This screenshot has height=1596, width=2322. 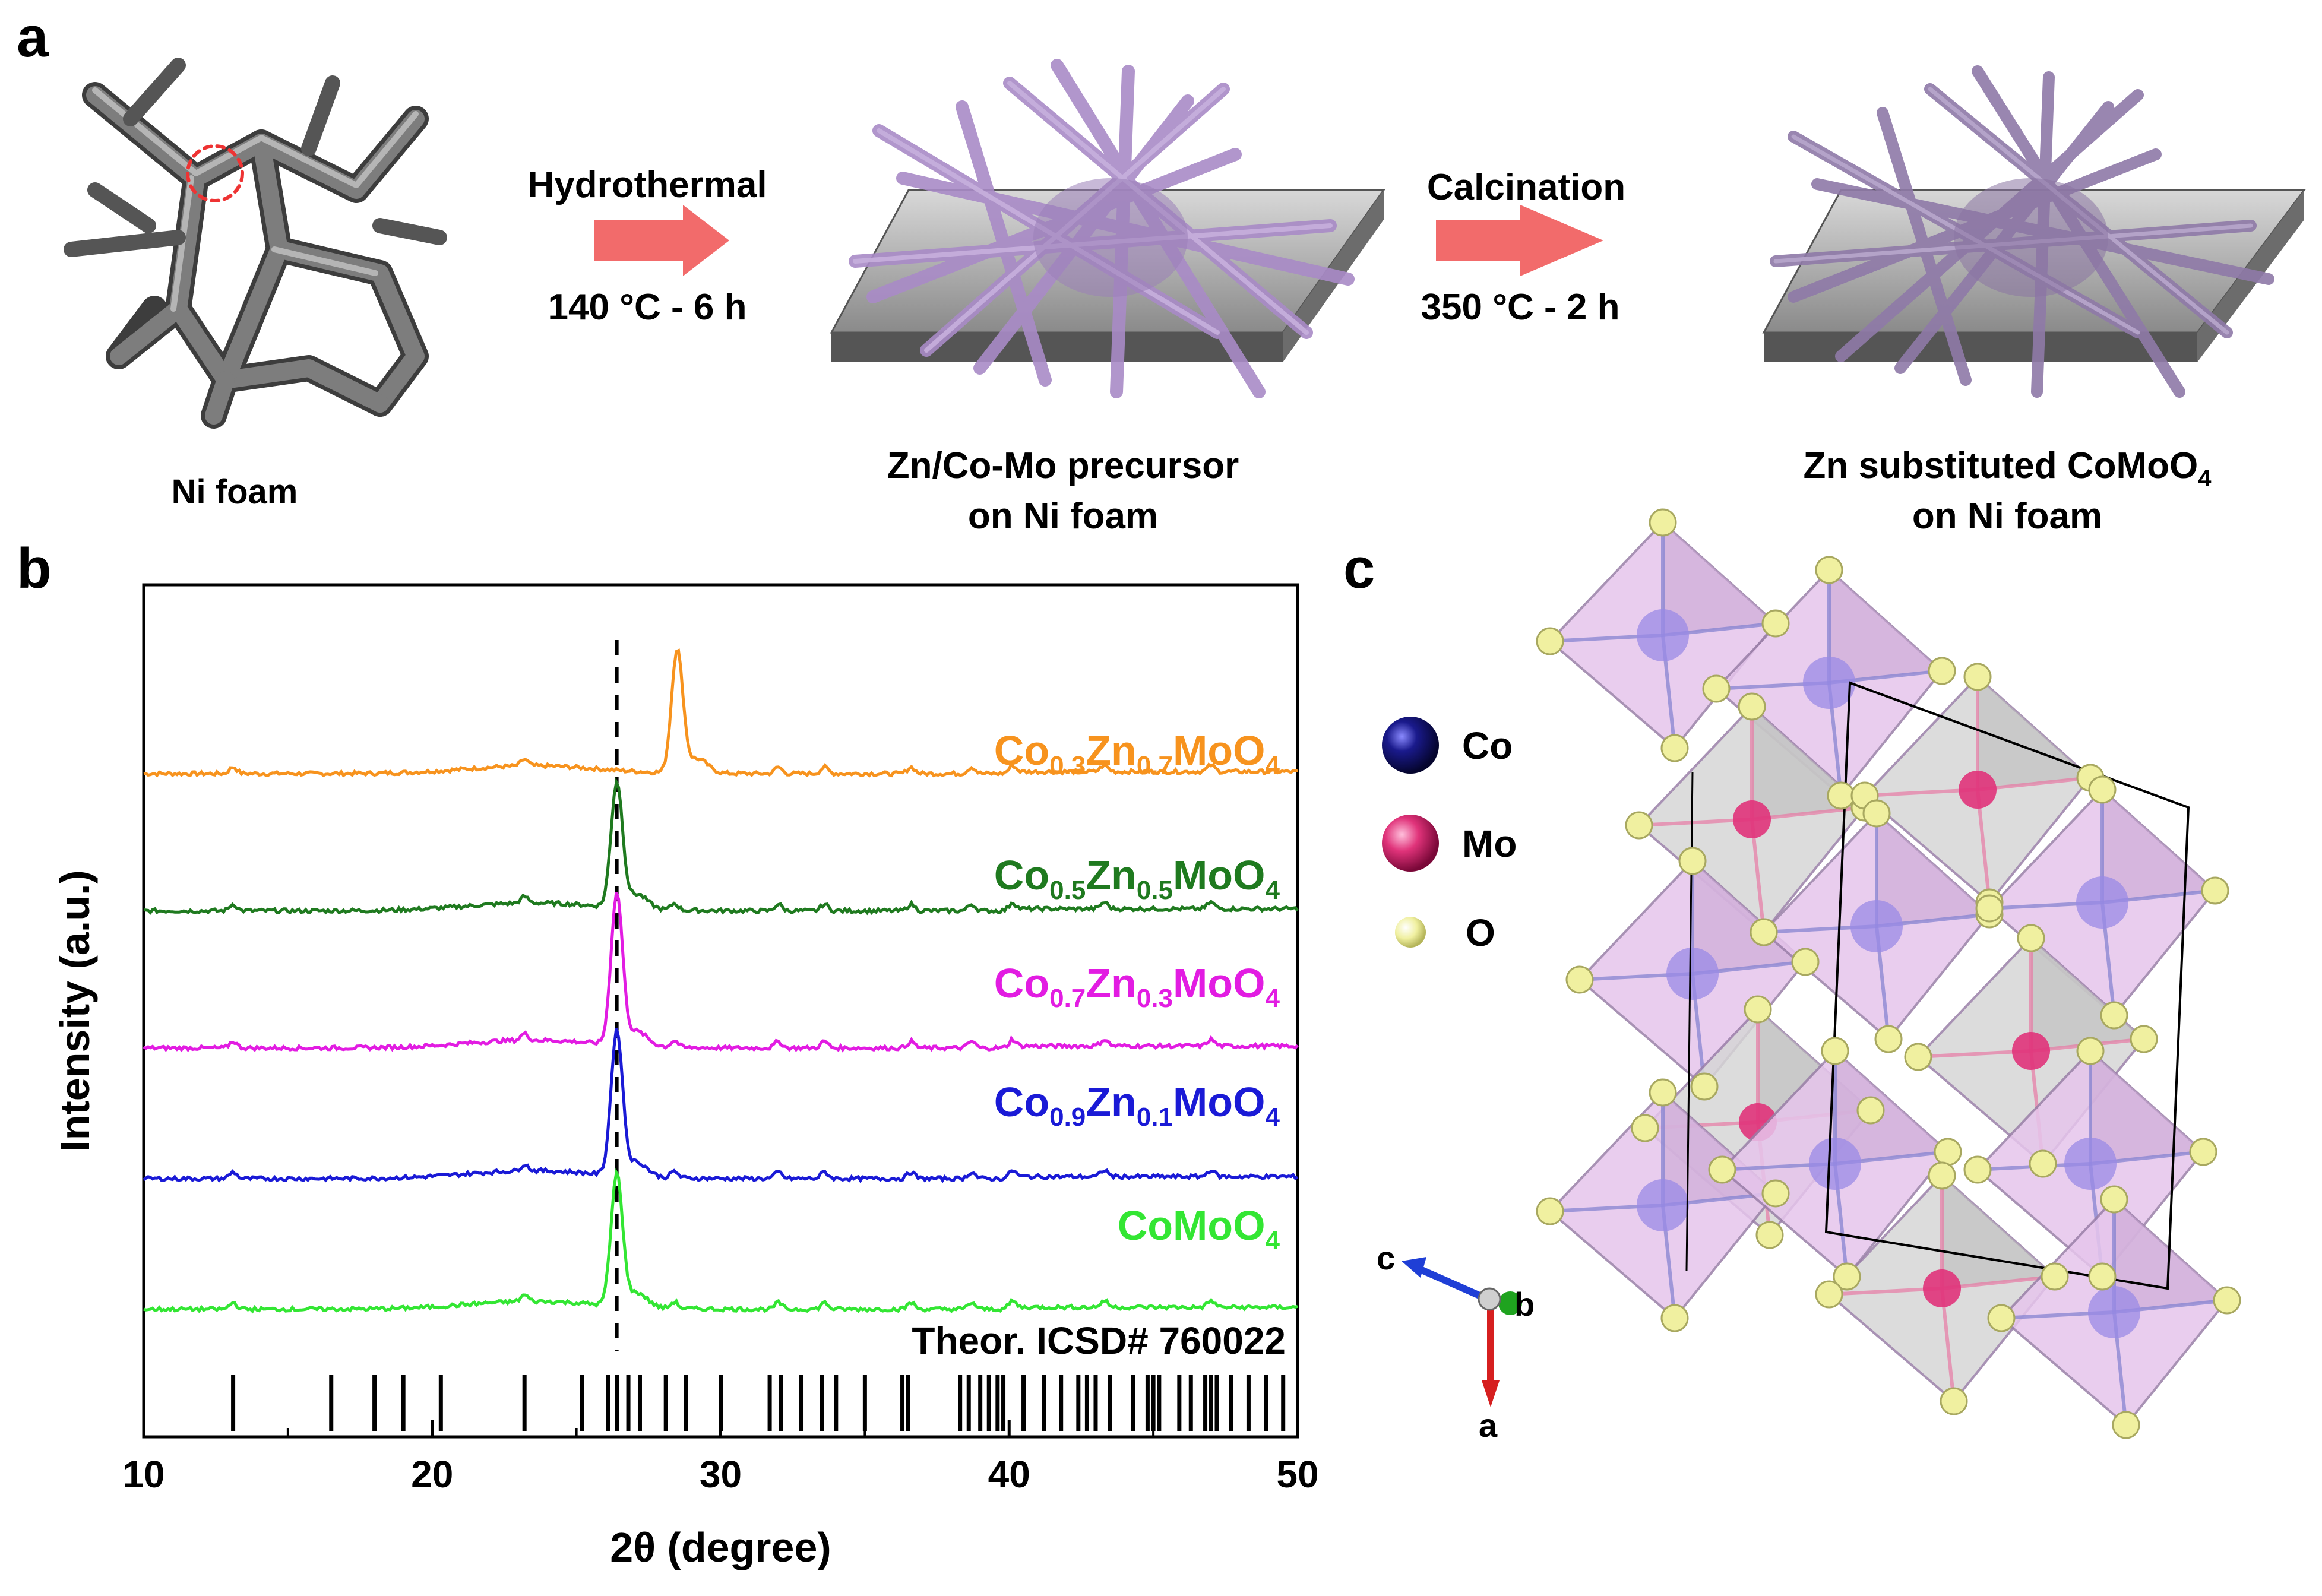 I want to click on reference-label: Theor. ICSD# 760022, so click(x=1099, y=1340).